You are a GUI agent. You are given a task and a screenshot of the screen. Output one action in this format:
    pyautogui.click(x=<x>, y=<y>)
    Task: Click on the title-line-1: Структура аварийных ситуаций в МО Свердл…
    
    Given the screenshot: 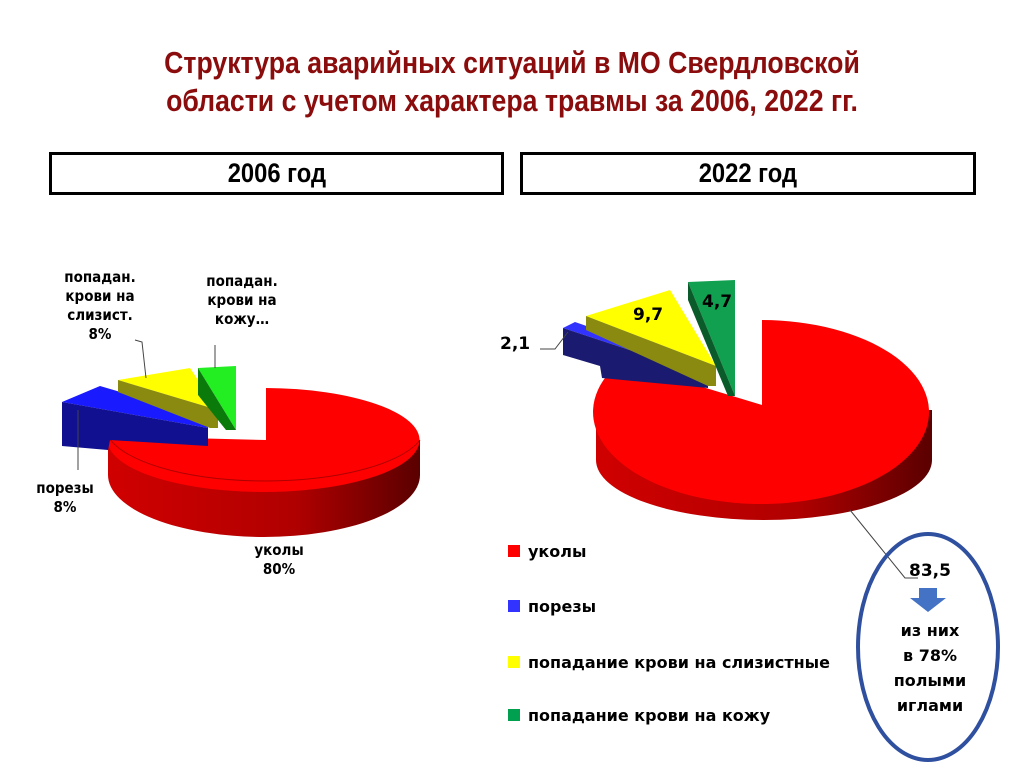 What is the action you would take?
    pyautogui.click(x=512, y=62)
    